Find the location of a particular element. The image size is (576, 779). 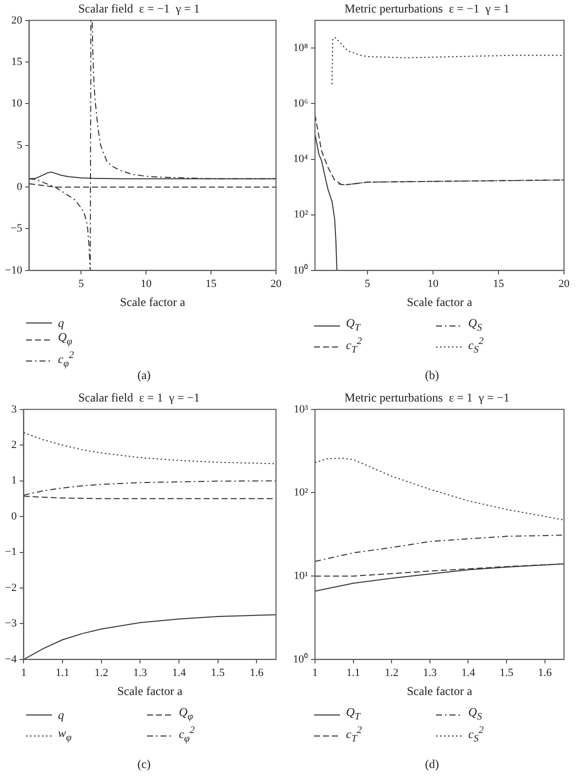

chart-title: Metric perturbations ε = −1 γ = 1 is located at coordinates (427, 8).